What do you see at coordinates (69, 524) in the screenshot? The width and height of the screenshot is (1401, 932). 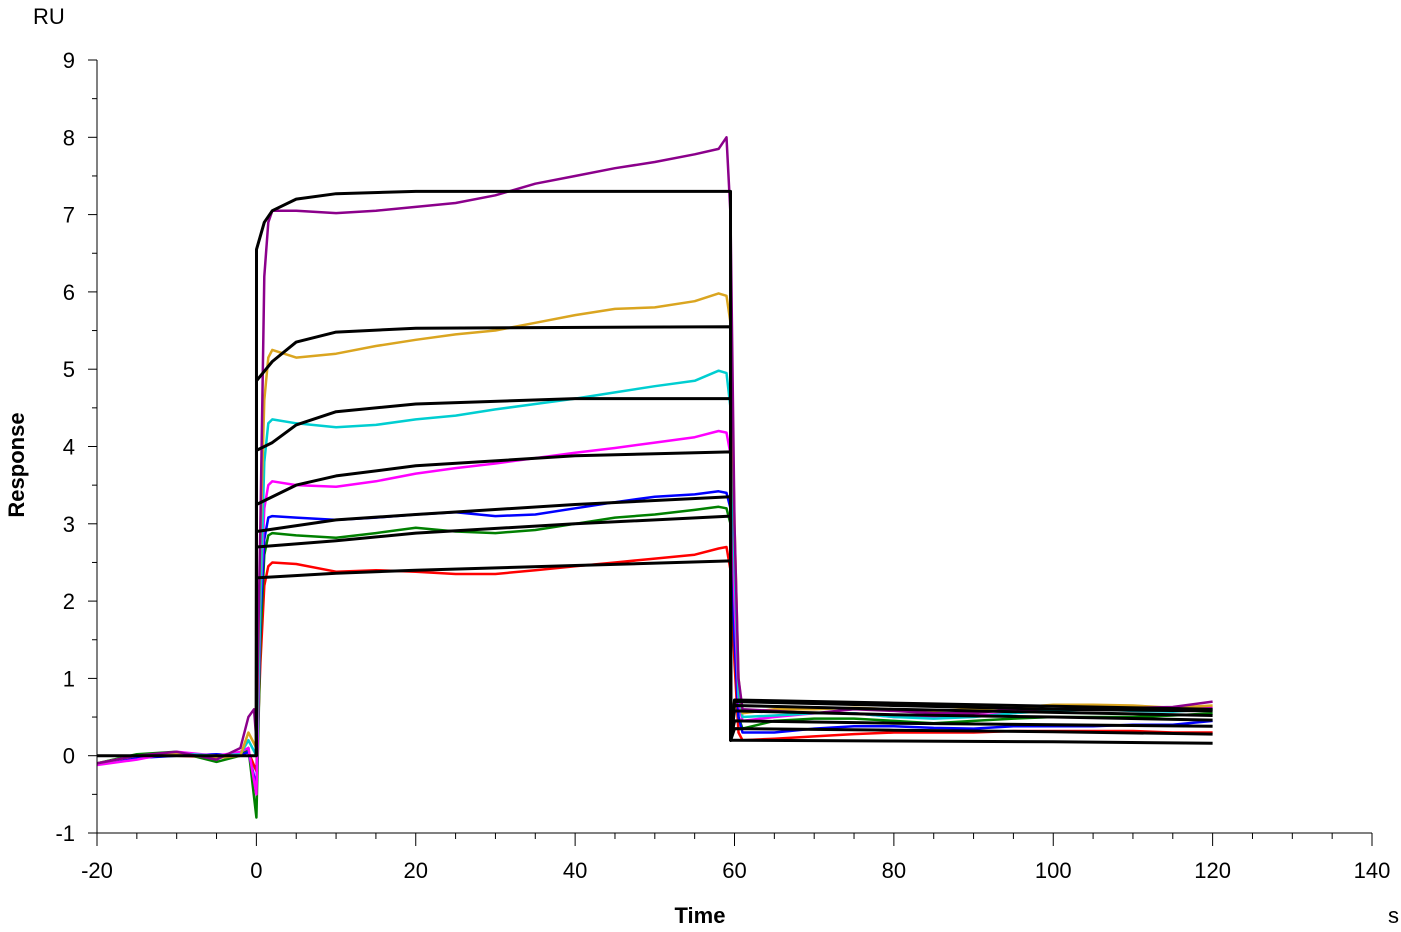 I see `y-tick-label: 3` at bounding box center [69, 524].